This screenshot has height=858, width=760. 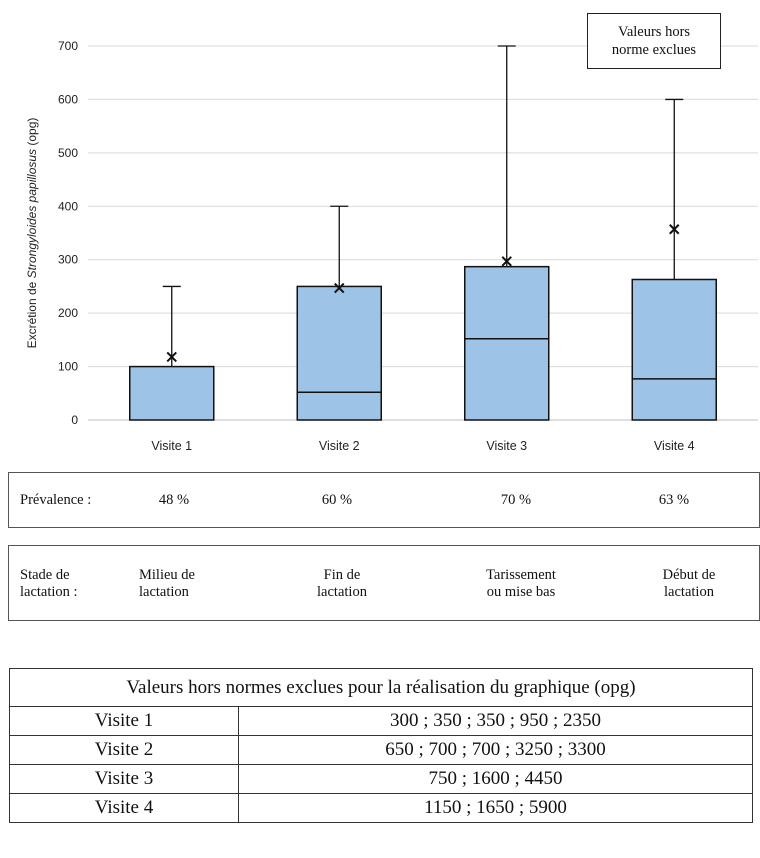 I want to click on prevalence-visit-4: 63 %, so click(x=674, y=500).